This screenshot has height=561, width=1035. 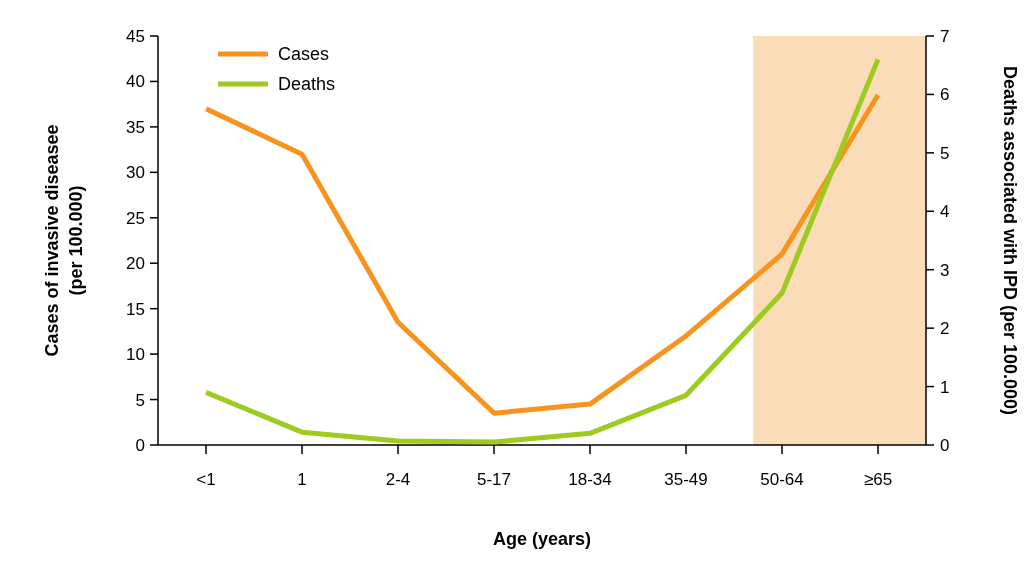 I want to click on y2-axis-title: Deaths associated with IPD (per 100.000), so click(x=1010, y=240).